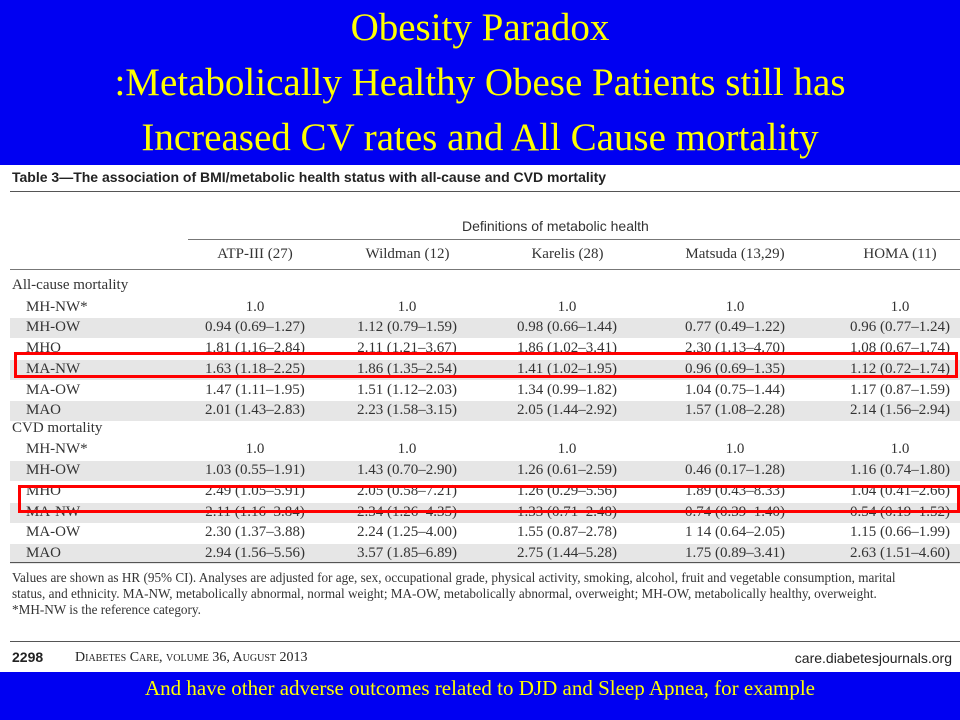 This screenshot has height=720, width=960. I want to click on table-cell: 2.05 (1.44–2.92), so click(567, 410).